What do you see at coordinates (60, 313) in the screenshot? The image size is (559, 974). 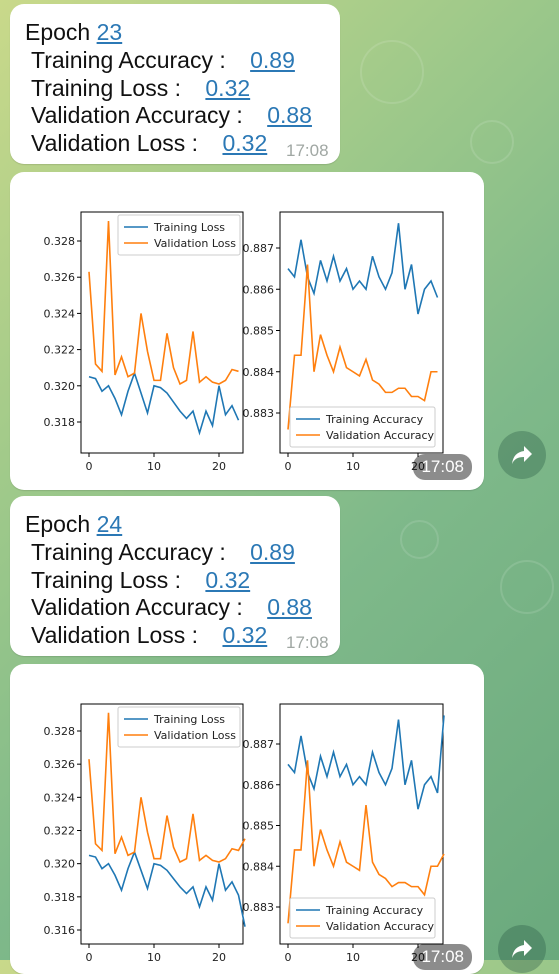 I see `y-tick-label: 0.324` at bounding box center [60, 313].